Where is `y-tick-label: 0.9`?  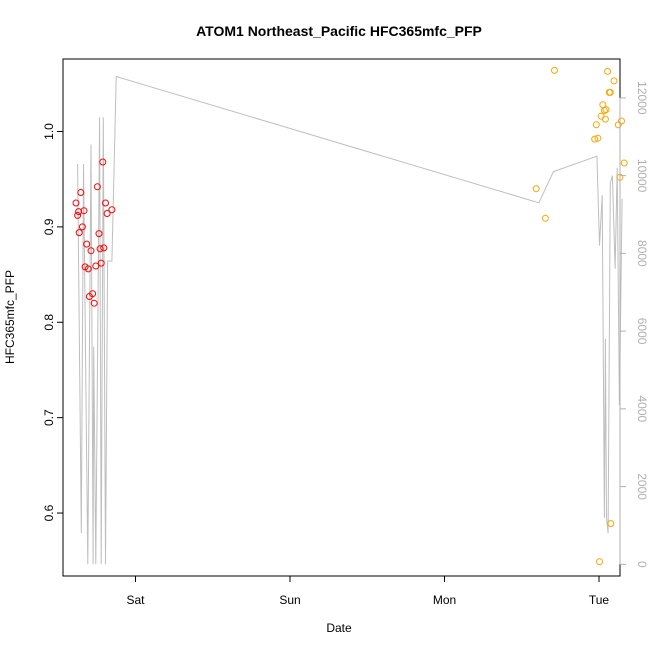 y-tick-label: 0.9 is located at coordinates (49, 226).